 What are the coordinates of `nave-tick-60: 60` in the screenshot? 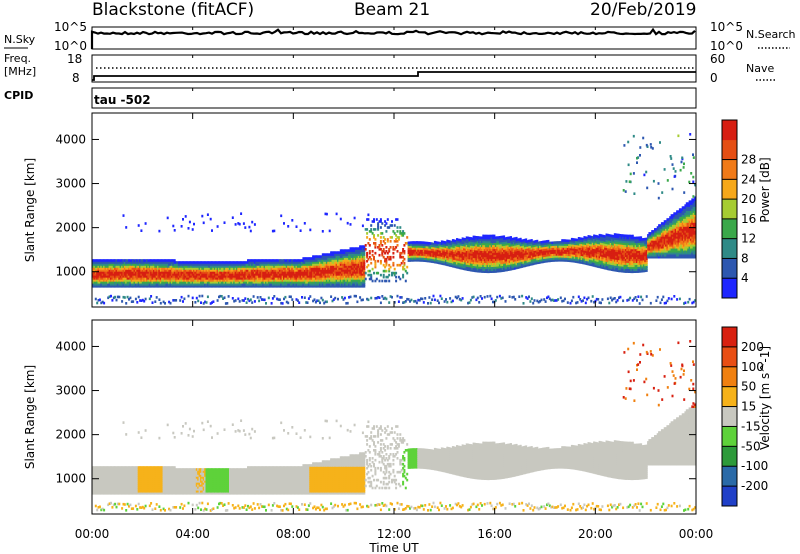 It's located at (717, 59).